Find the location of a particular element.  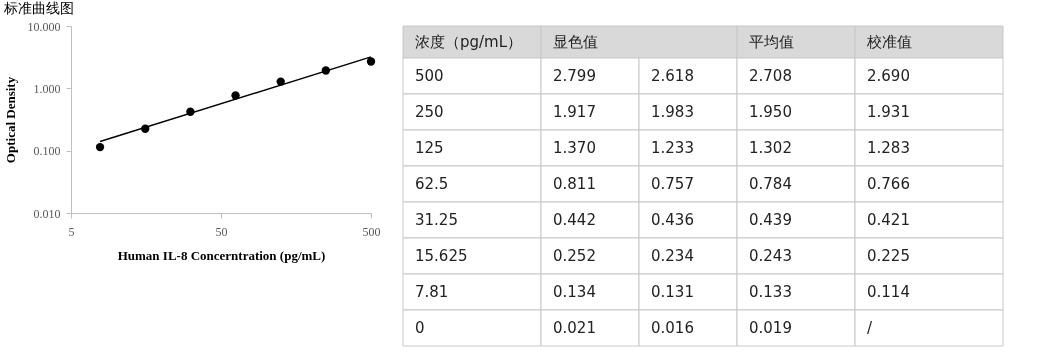

text: 1.370 is located at coordinates (574, 148).